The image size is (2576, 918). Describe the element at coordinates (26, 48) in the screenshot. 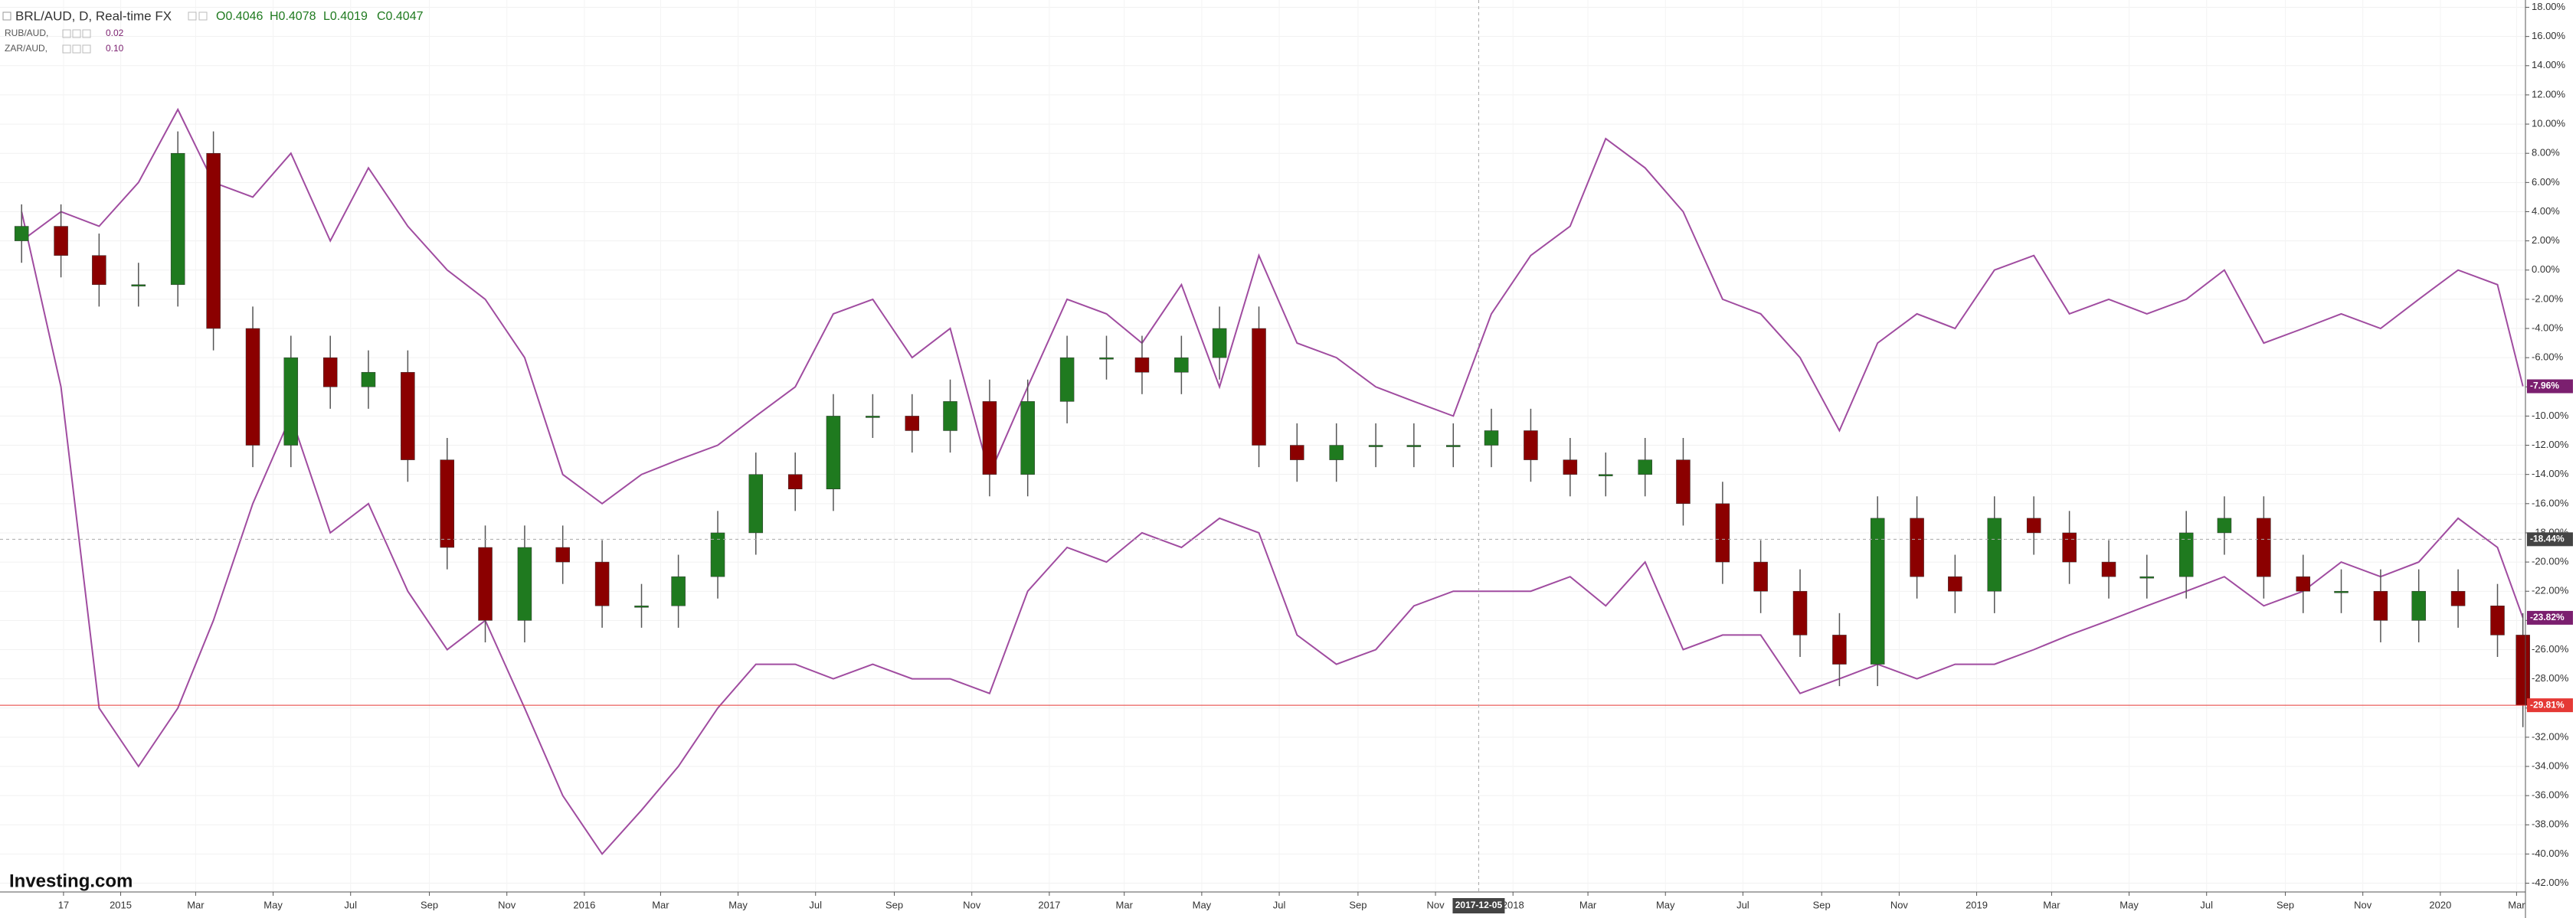

I see `series-name: ZAR/AUD,` at that location.